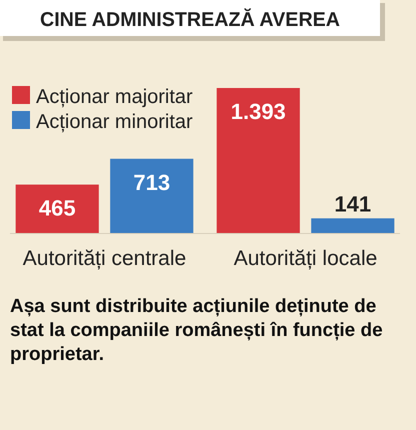 This screenshot has width=416, height=430. I want to click on data-label: 713, so click(151, 182).